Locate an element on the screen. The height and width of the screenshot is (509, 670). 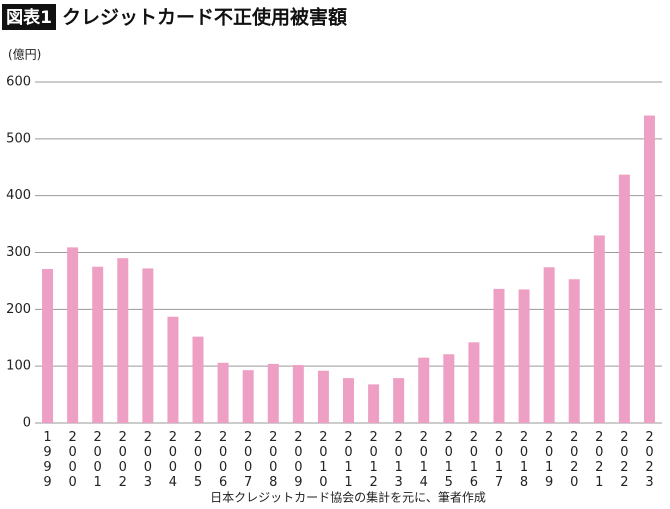
x-tick-label: 2006 is located at coordinates (223, 460).